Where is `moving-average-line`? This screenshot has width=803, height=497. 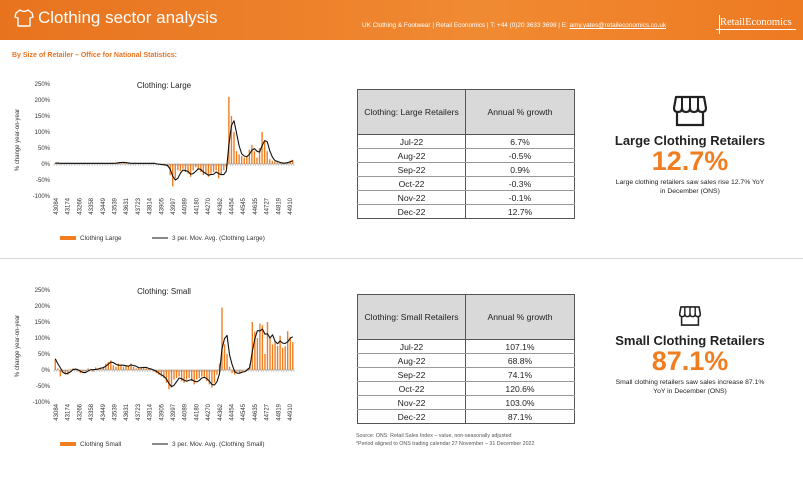 moving-average-line is located at coordinates (174, 150).